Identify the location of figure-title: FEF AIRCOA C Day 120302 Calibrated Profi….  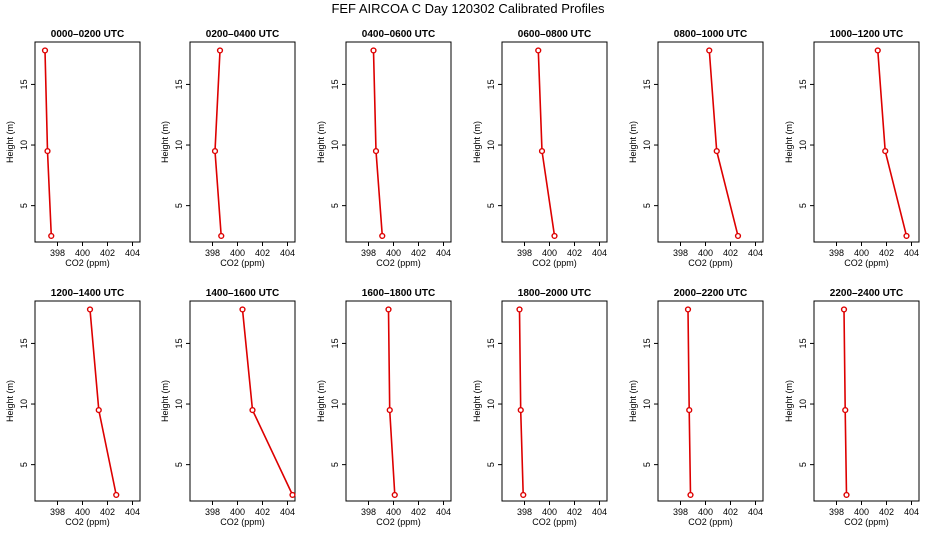
(468, 8).